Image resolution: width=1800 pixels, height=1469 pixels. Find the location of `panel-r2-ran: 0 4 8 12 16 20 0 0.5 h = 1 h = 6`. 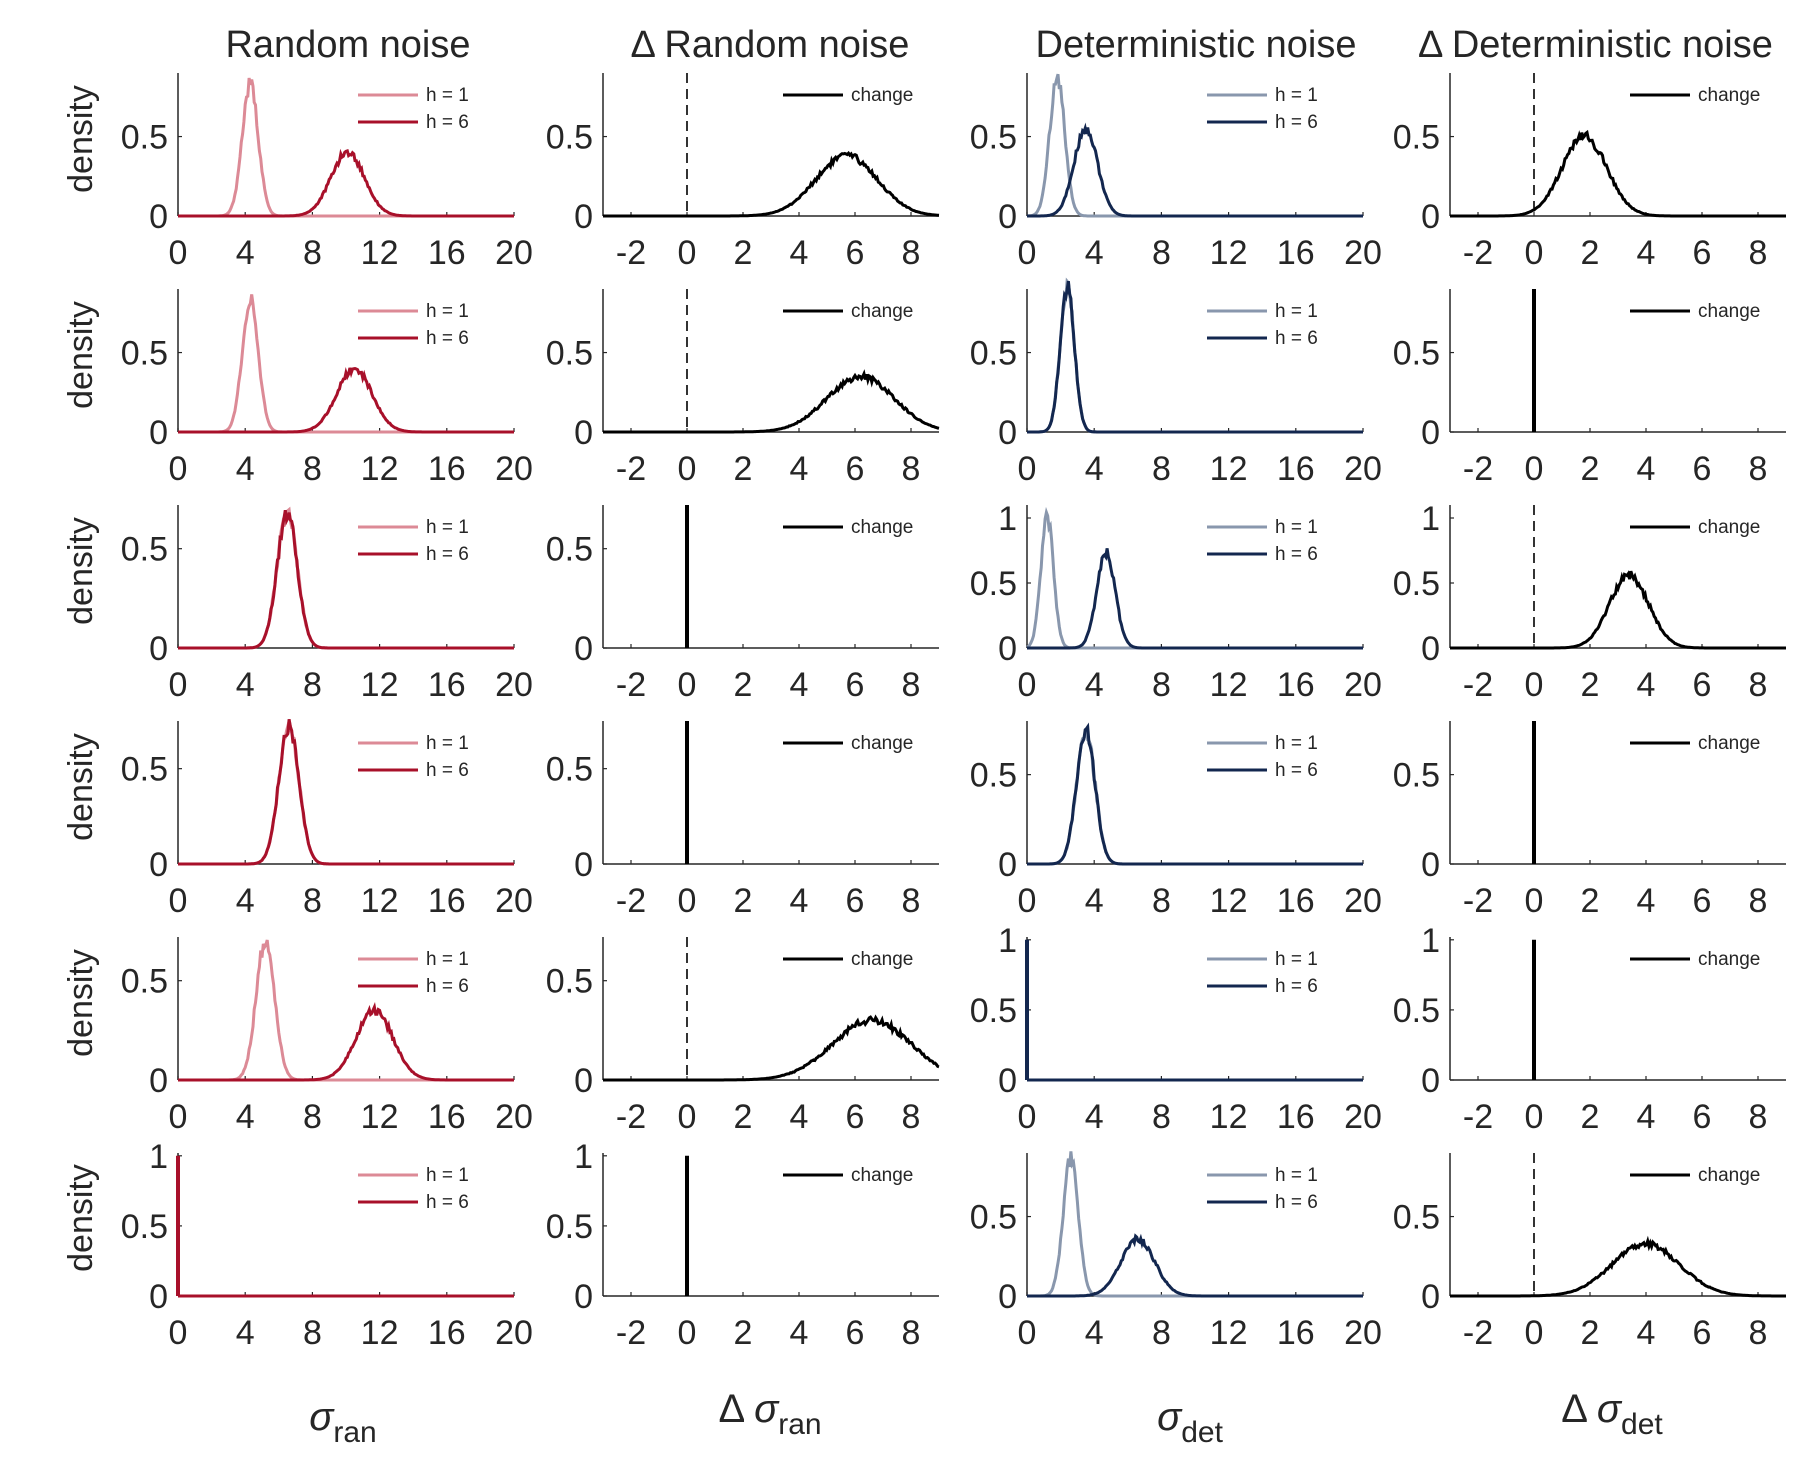

panel-r2-ran: 0 4 8 12 16 20 0 0.5 h = 1 h = 6 is located at coordinates (327, 388).